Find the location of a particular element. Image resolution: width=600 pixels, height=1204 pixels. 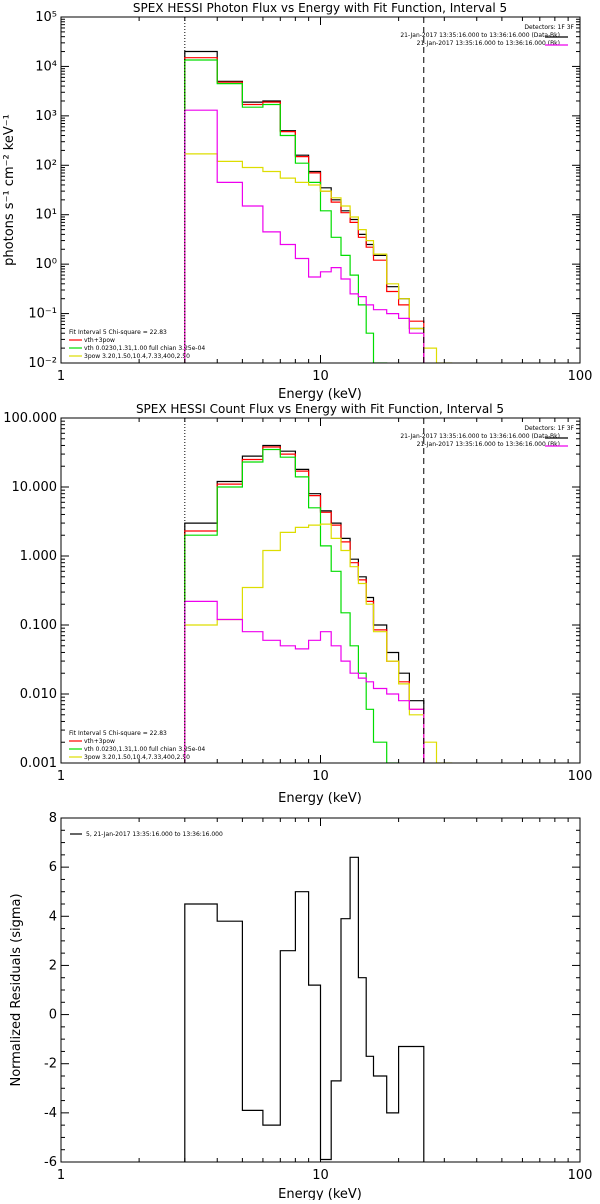

y-tick-label: 0.010 is located at coordinates (38, 694).